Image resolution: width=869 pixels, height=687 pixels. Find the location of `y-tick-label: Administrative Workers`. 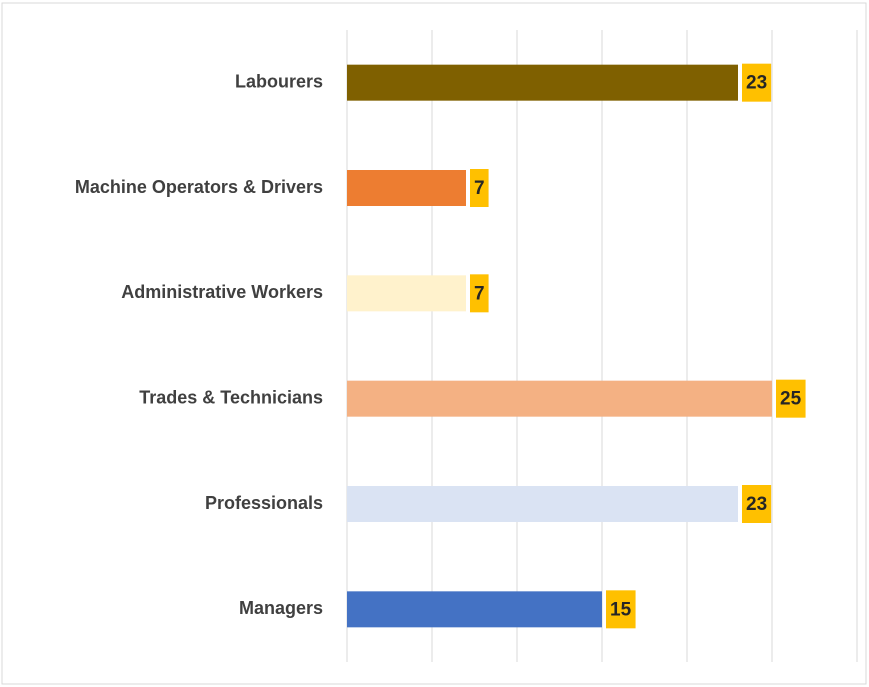

y-tick-label: Administrative Workers is located at coordinates (222, 292).